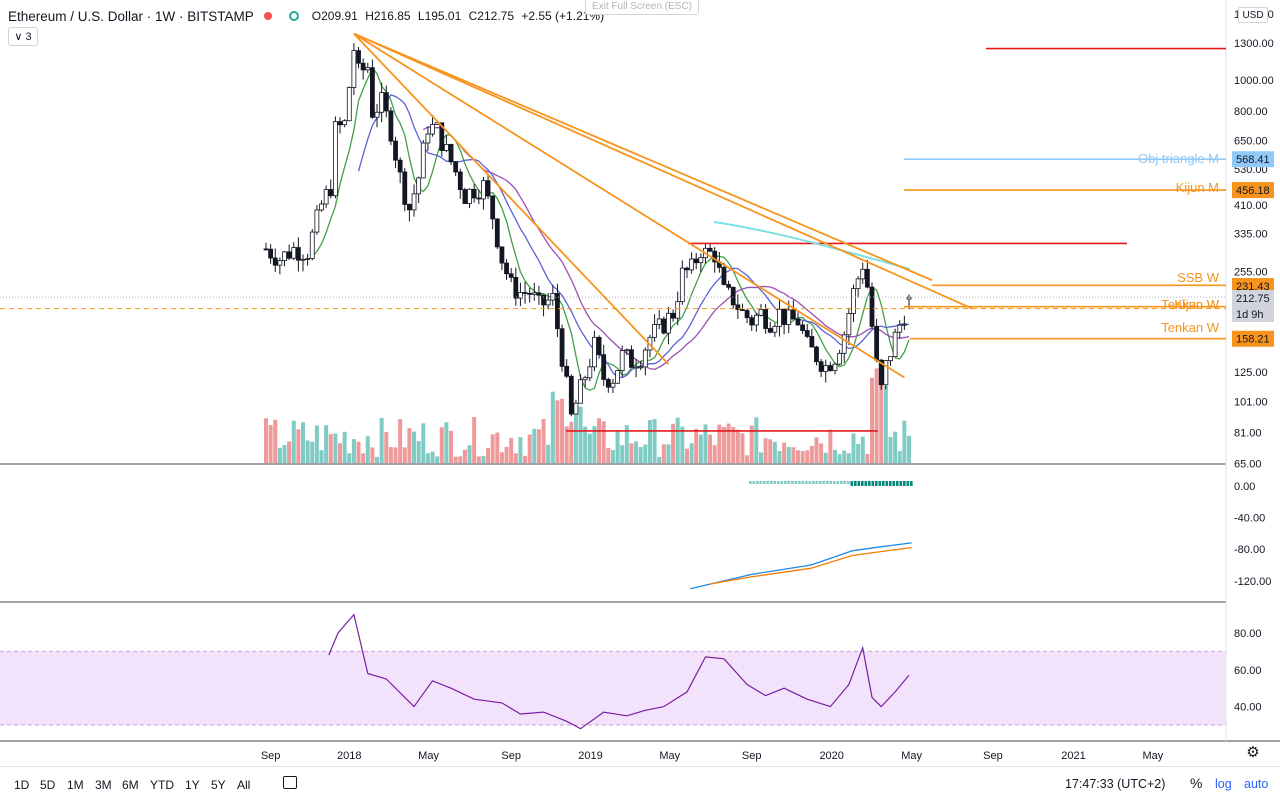 Image resolution: width=1280 pixels, height=801 pixels. I want to click on timeframe-1d: 1D, so click(22, 785).